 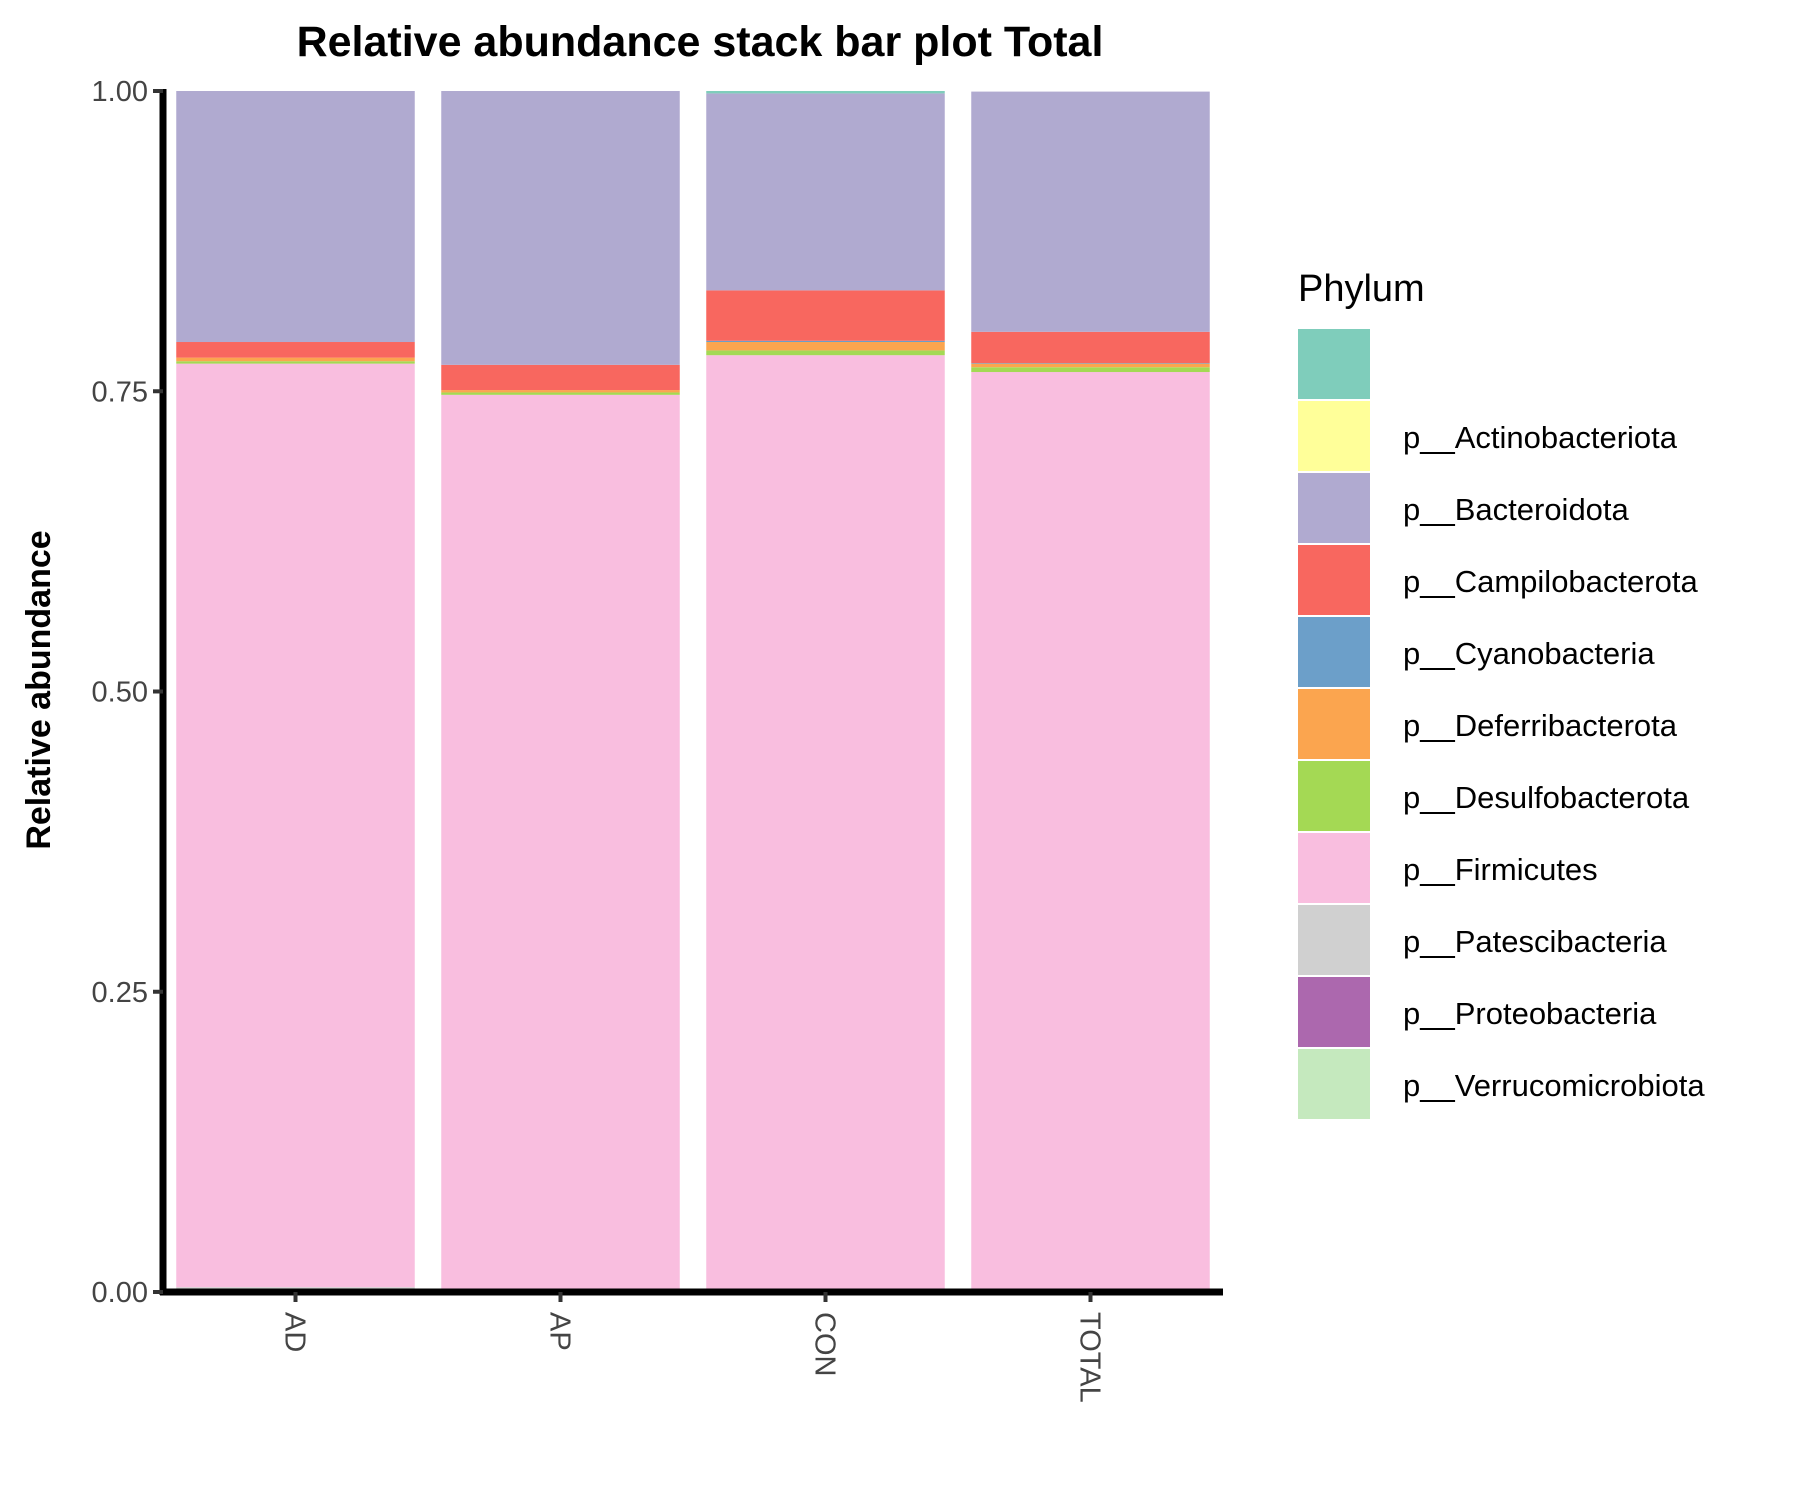 What do you see at coordinates (560, 1331) in the screenshot?
I see `x-tick-label: AP` at bounding box center [560, 1331].